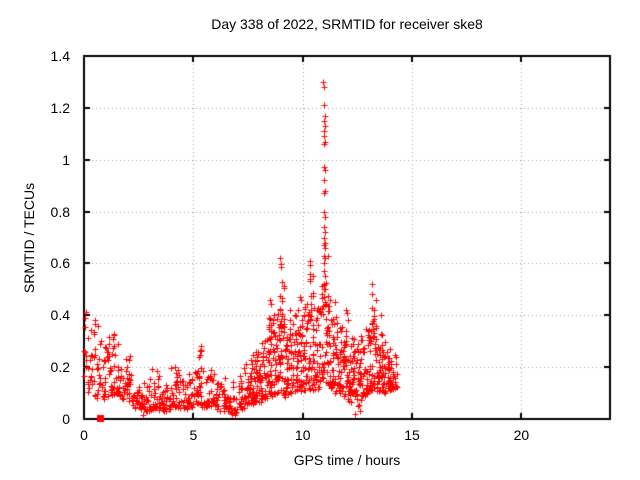  What do you see at coordinates (193, 435) in the screenshot?
I see `x-tick-label: 5` at bounding box center [193, 435].